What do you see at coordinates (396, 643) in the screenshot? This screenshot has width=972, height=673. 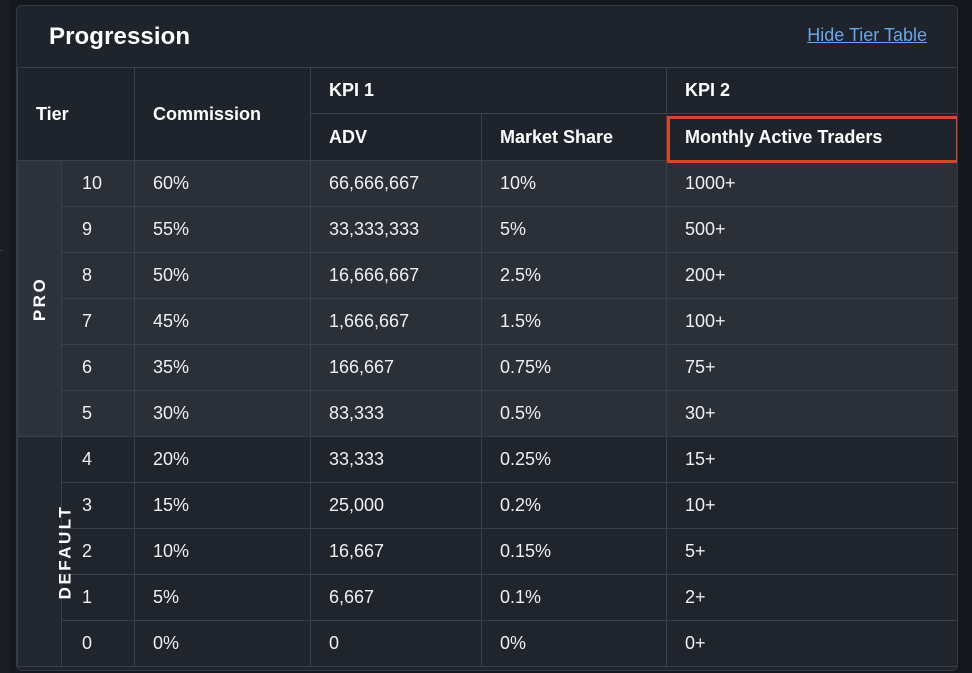 I see `adv-cell: 0` at bounding box center [396, 643].